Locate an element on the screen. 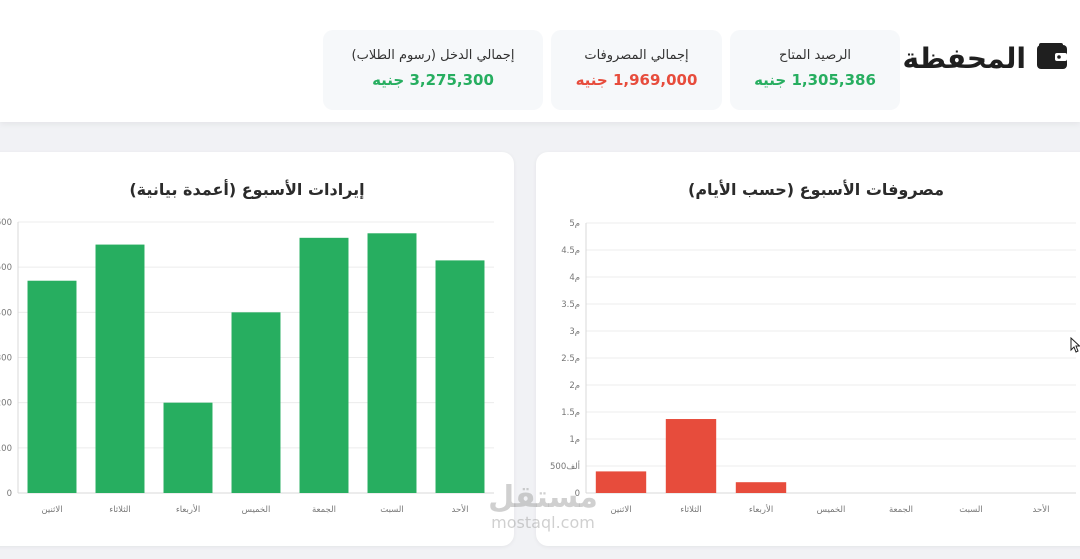 This screenshot has width=1080, height=559. stat-card-balance: الرصيد المتاح 1,305,386 جنيه is located at coordinates (815, 70).